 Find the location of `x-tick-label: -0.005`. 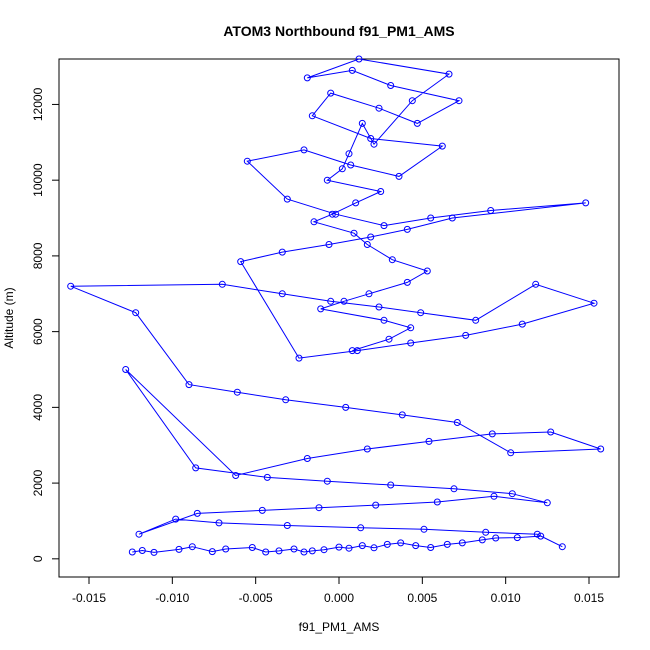

x-tick-label: -0.005 is located at coordinates (256, 598).